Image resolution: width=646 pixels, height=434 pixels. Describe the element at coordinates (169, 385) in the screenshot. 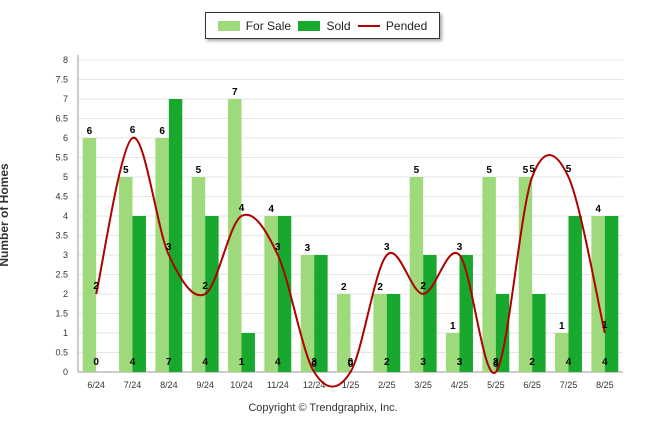

I see `x-tick-label: 8/24` at that location.